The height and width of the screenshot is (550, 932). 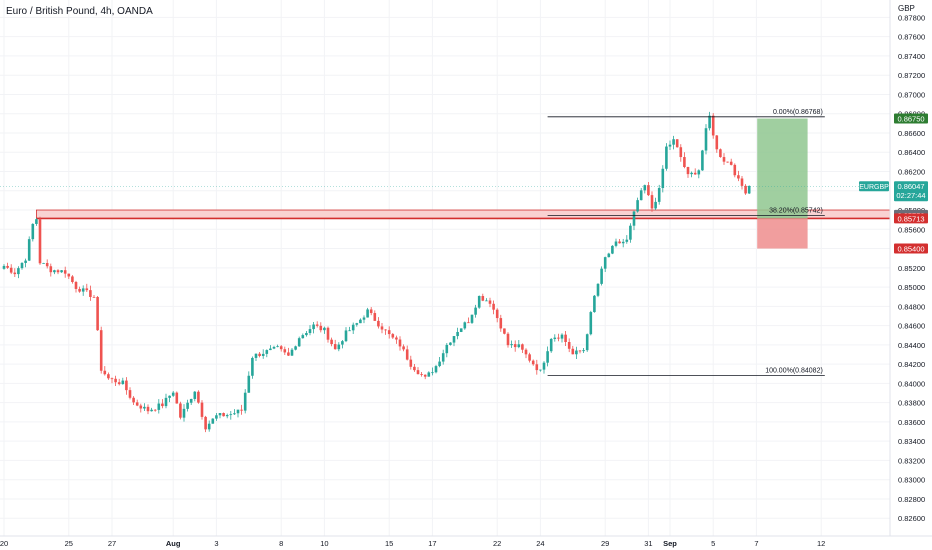 I want to click on x-tick-label: 20, so click(x=4, y=543).